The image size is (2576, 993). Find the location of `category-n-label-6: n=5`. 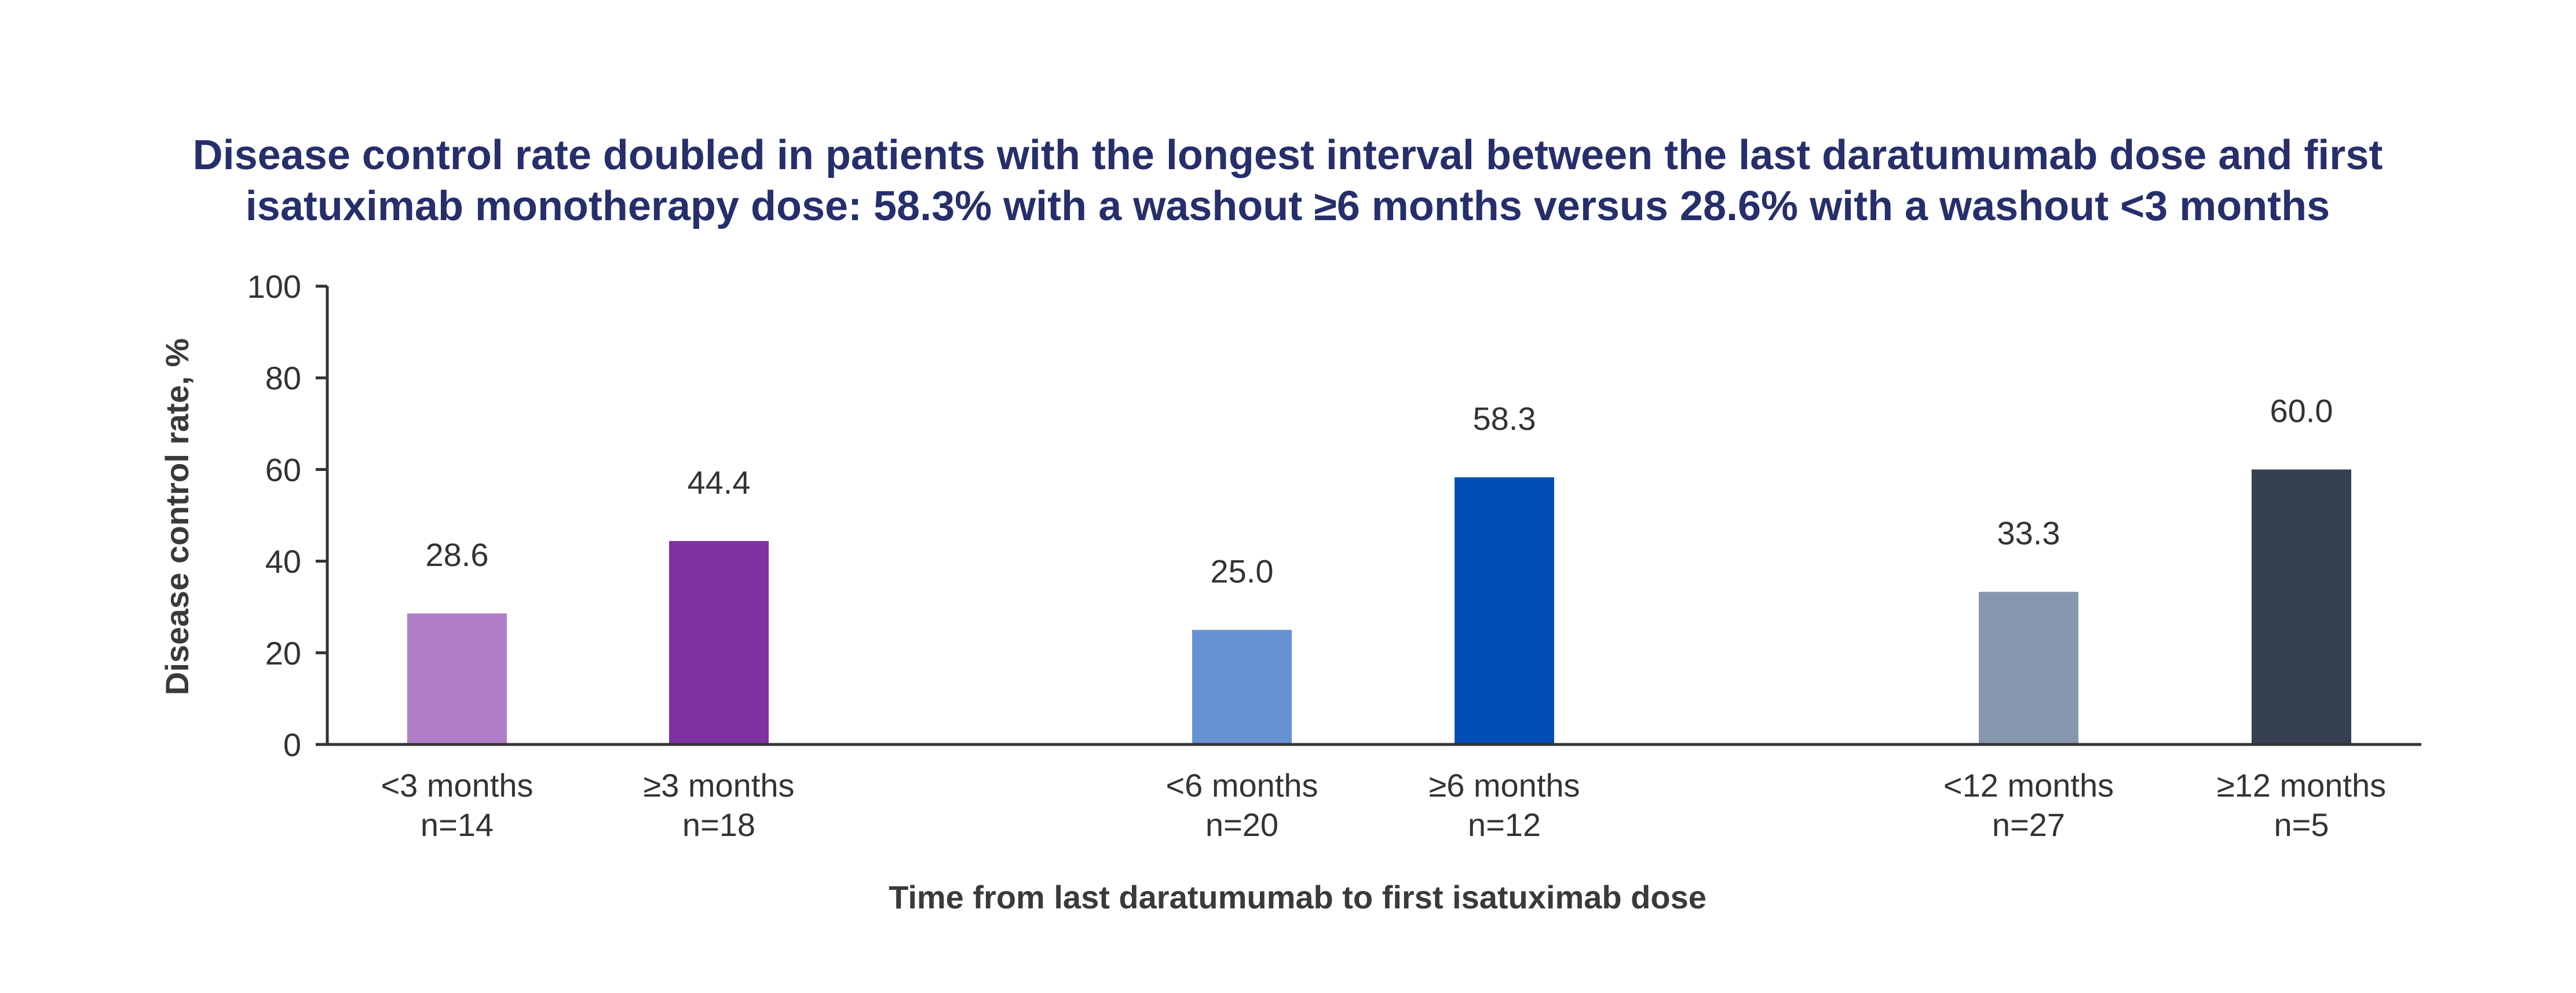

category-n-label-6: n=5 is located at coordinates (2301, 824).